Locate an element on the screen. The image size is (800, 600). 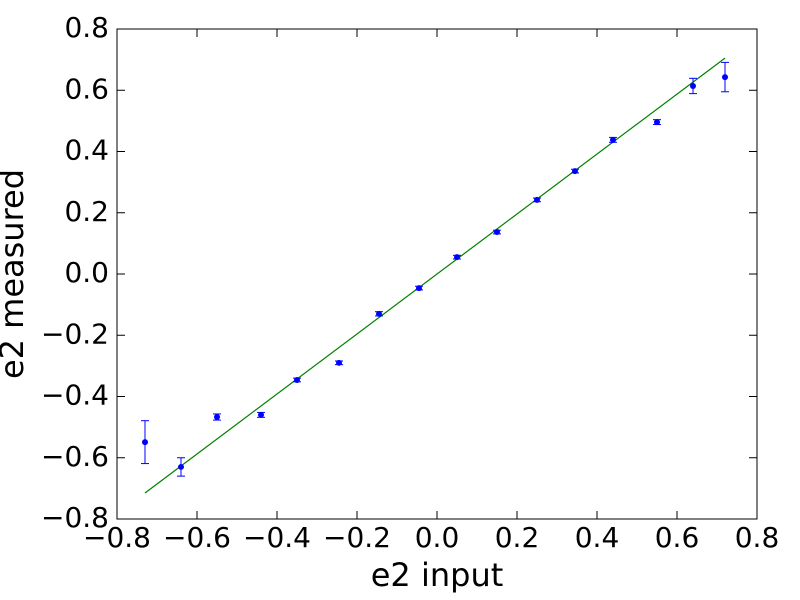
y-tick-label: 0.6 is located at coordinates (86, 88).